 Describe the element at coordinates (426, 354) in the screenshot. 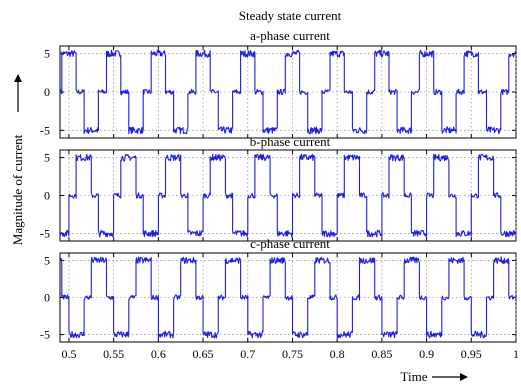

I see `x-tick-label: 0.9` at that location.